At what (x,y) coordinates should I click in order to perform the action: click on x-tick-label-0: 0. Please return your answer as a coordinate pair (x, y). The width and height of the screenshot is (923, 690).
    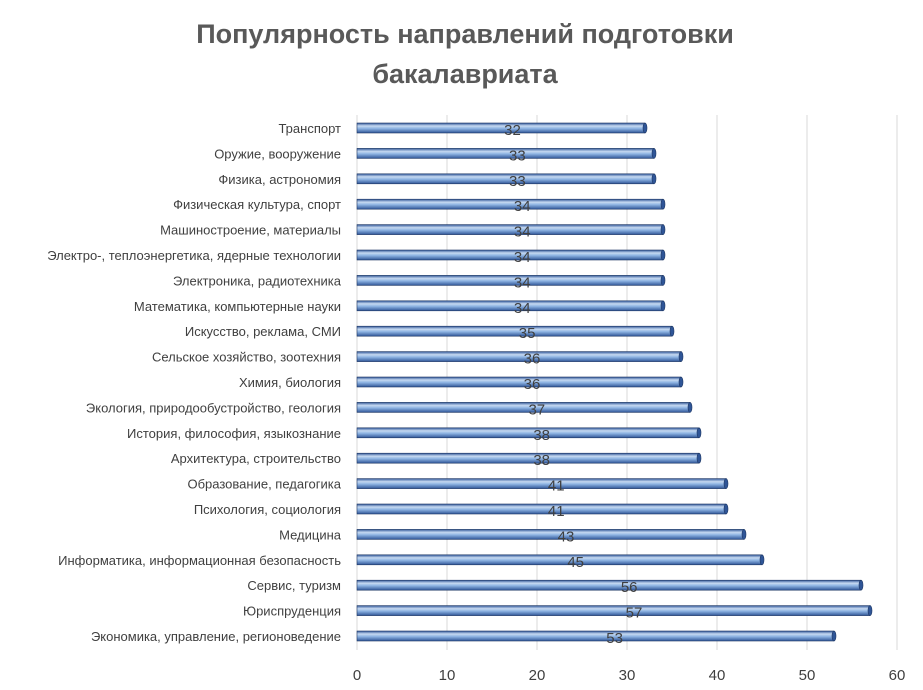
    Looking at the image, I should click on (357, 675).